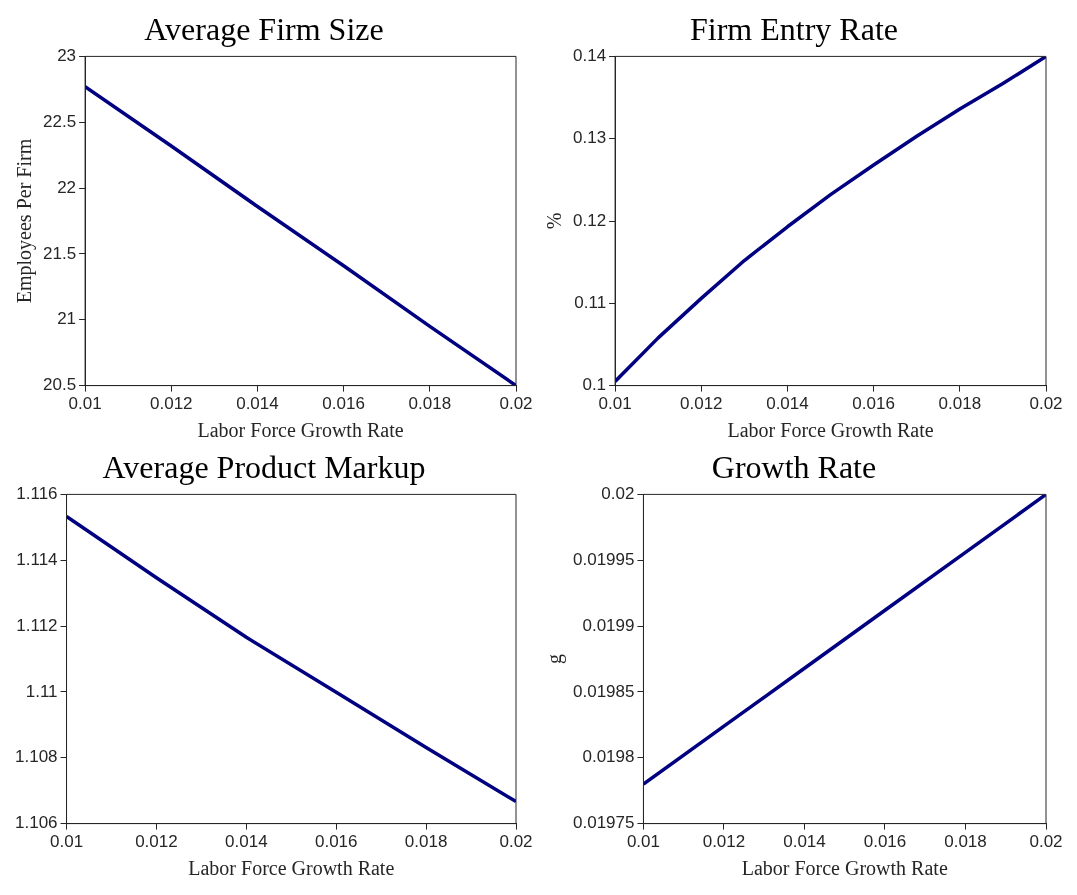 The image size is (1077, 895). Describe the element at coordinates (589, 56) in the screenshot. I see `y-tick-label: 0.14` at that location.